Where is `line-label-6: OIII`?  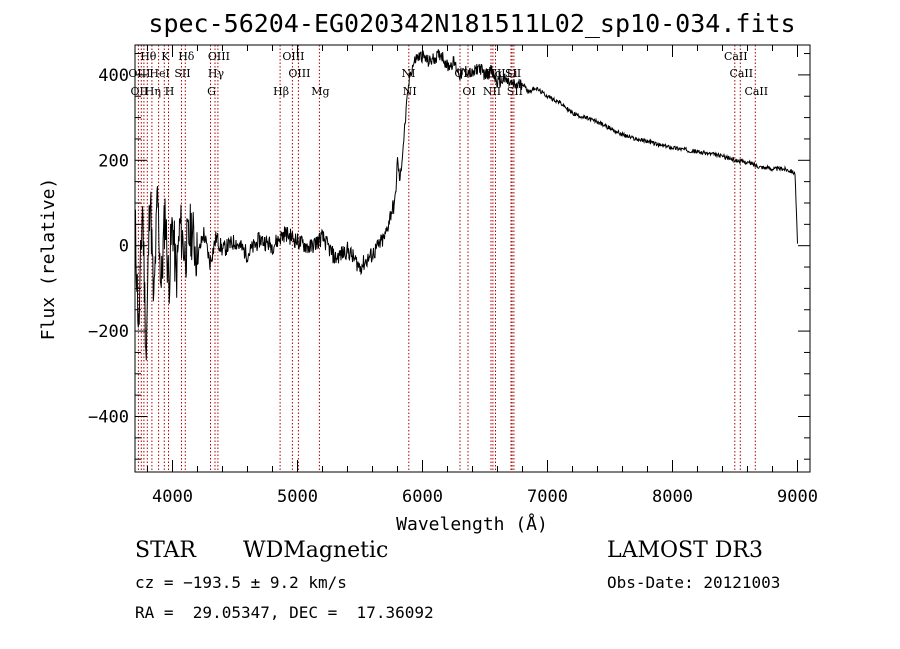
line-label-6: OIII is located at coordinates (139, 73).